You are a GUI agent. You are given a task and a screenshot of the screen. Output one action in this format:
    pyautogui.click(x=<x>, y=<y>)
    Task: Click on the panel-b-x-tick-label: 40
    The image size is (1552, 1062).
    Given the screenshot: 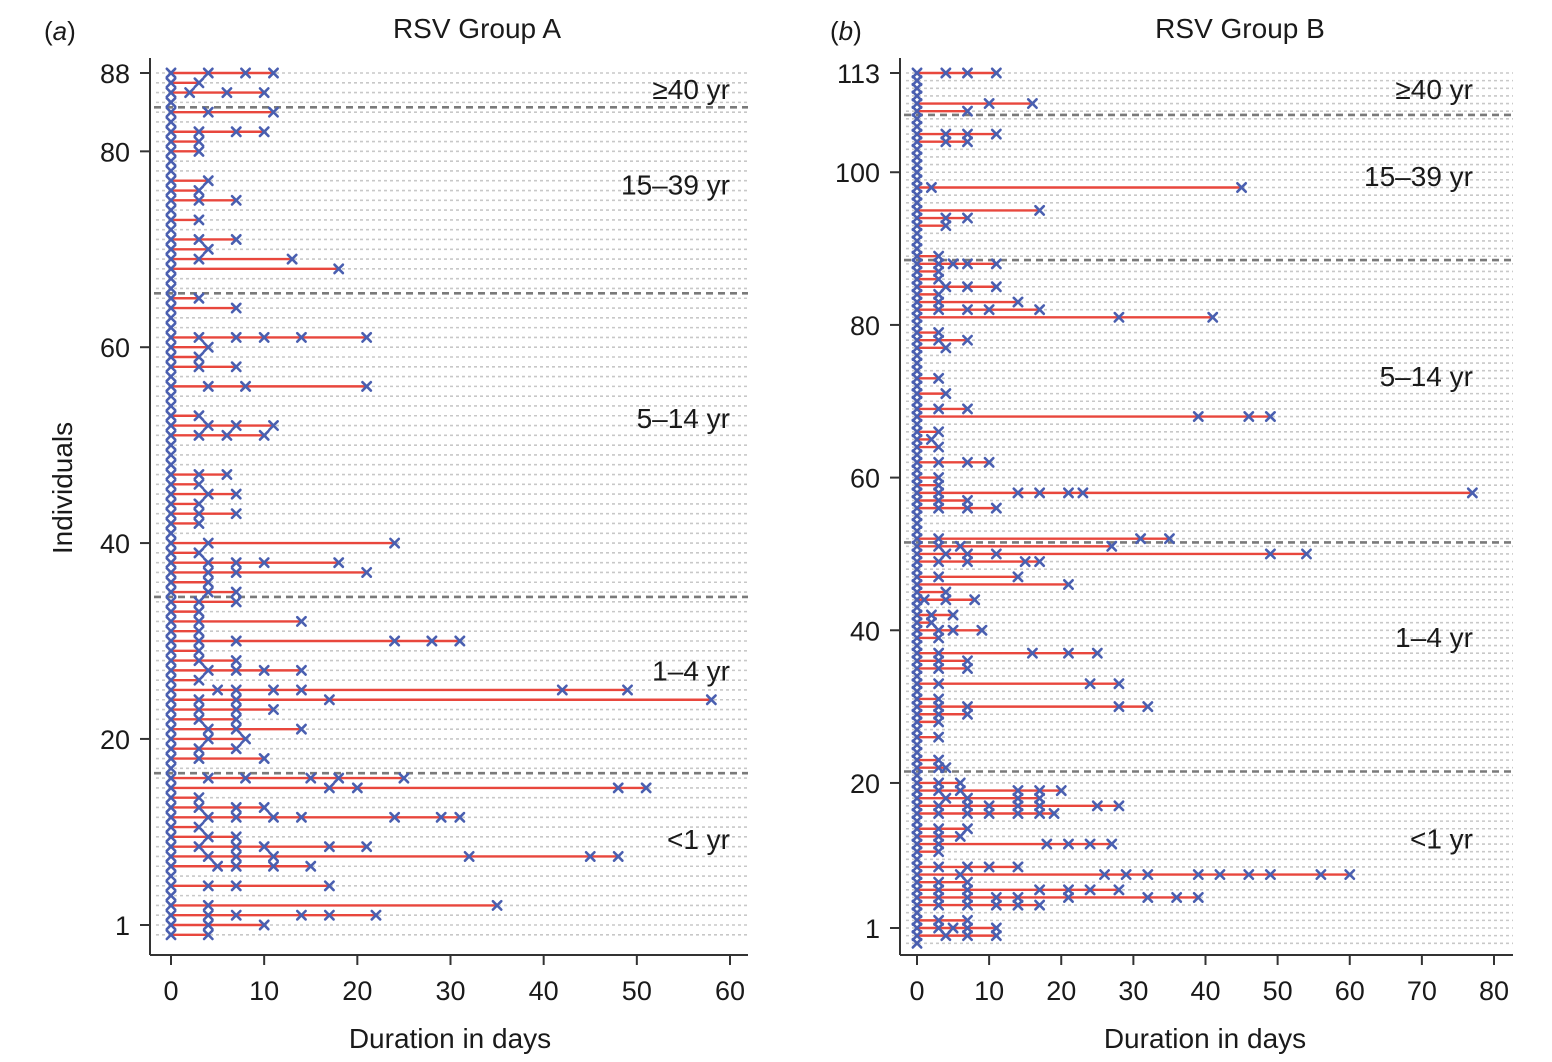 What is the action you would take?
    pyautogui.click(x=1205, y=991)
    